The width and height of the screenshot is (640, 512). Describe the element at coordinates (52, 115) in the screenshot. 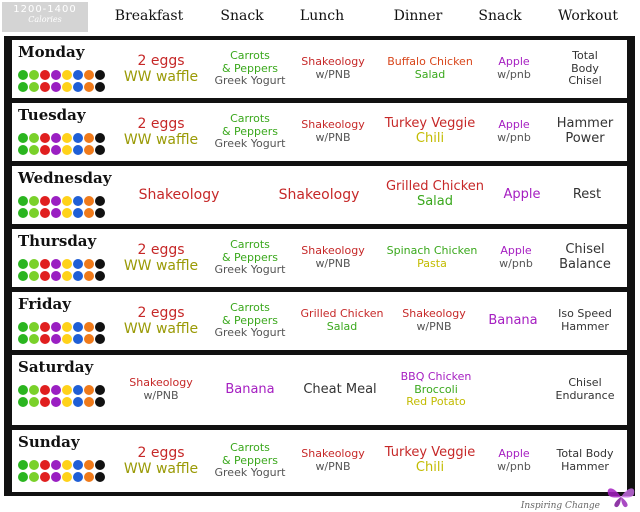

I see `day-label: Tuesday` at that location.